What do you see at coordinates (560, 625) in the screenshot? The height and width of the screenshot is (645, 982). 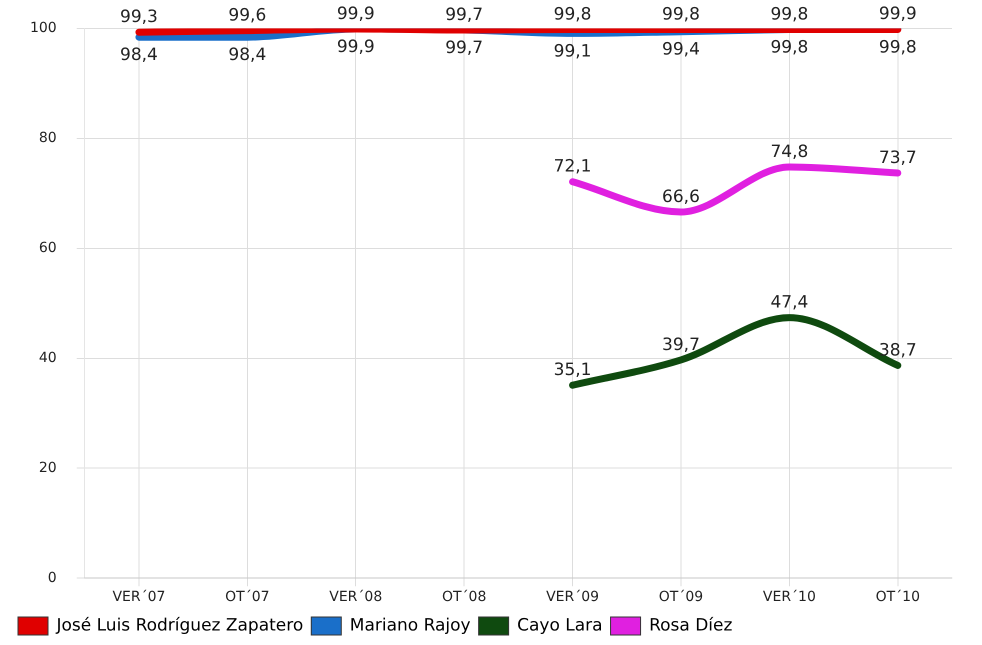 I see `legend-label: Cayo Lara` at bounding box center [560, 625].